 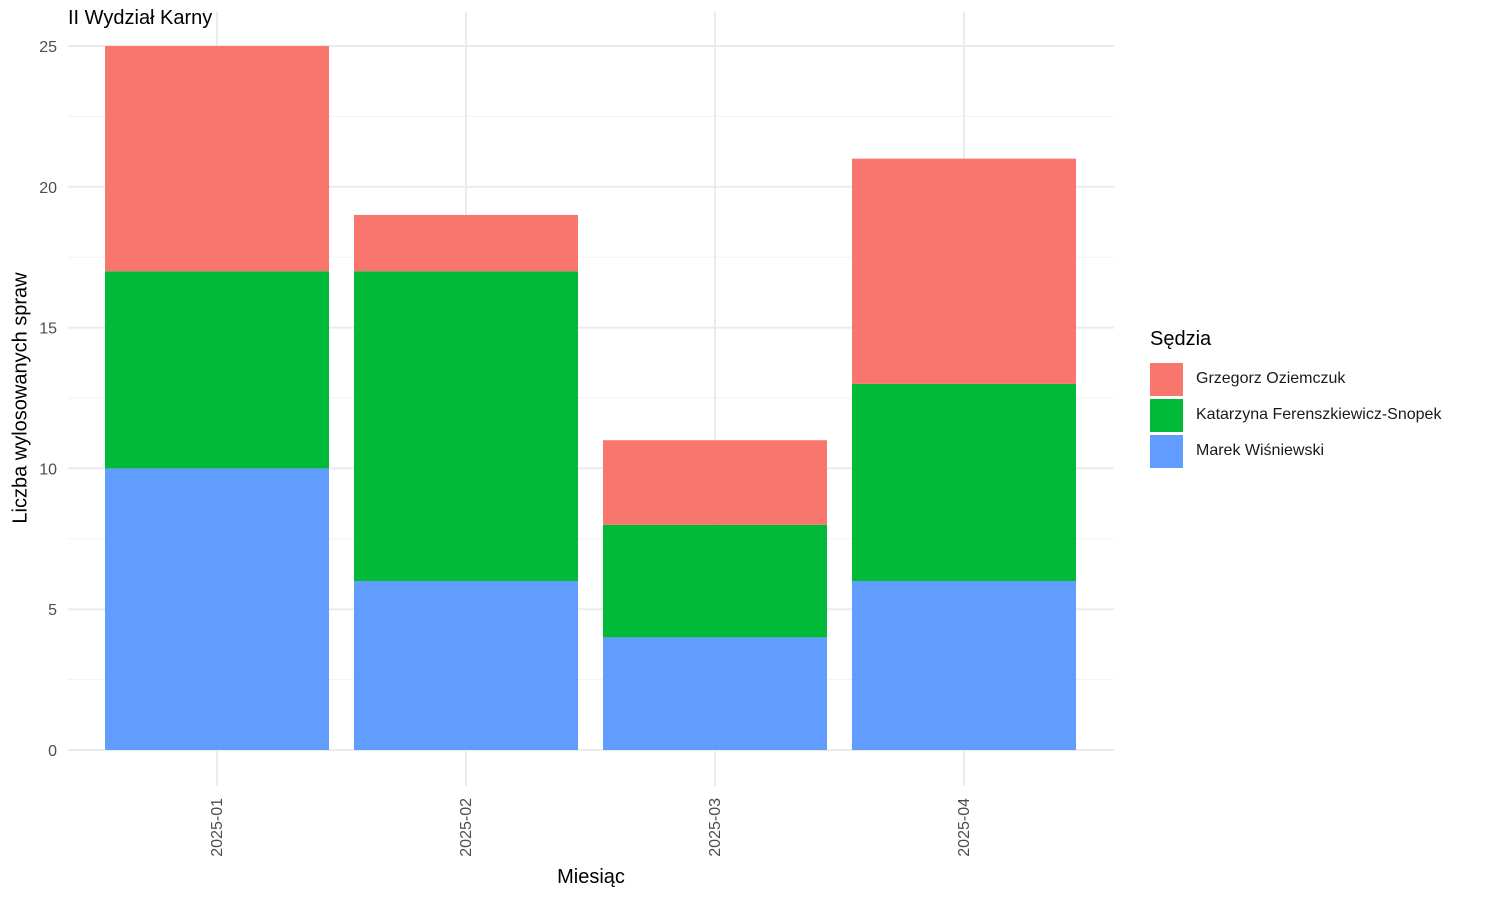 I want to click on legend-item-2: Katarzyna Ferenszkiewicz-Snopek, so click(x=1295, y=415).